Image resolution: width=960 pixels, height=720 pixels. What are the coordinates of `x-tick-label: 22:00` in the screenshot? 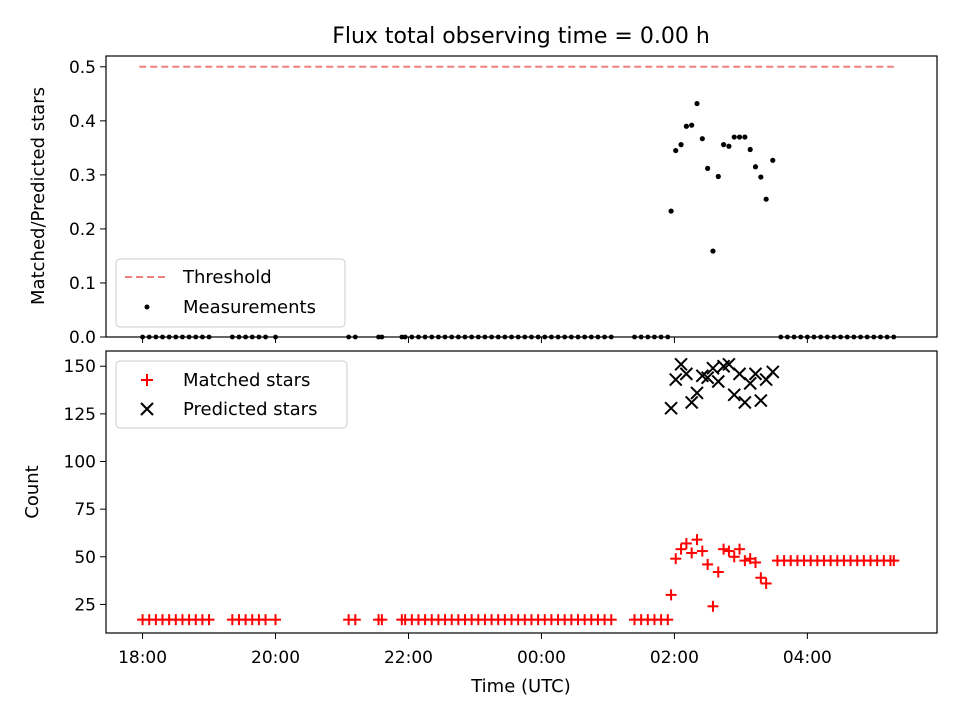 It's located at (408, 658).